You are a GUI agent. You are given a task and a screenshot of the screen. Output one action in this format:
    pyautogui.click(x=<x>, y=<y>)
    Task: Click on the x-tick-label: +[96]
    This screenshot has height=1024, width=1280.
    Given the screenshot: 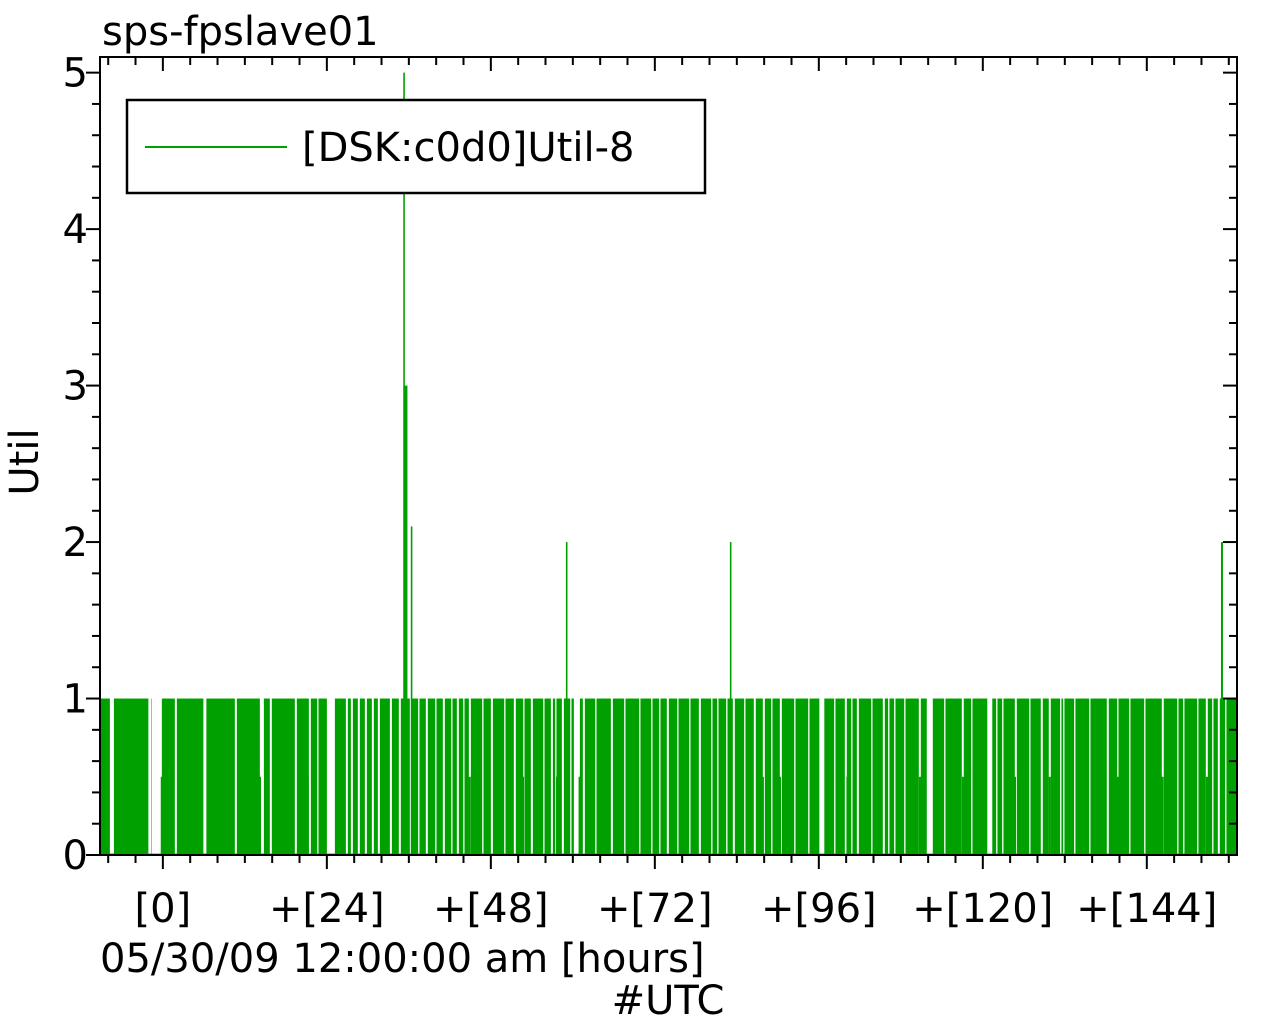 What is the action you would take?
    pyautogui.click(x=819, y=909)
    